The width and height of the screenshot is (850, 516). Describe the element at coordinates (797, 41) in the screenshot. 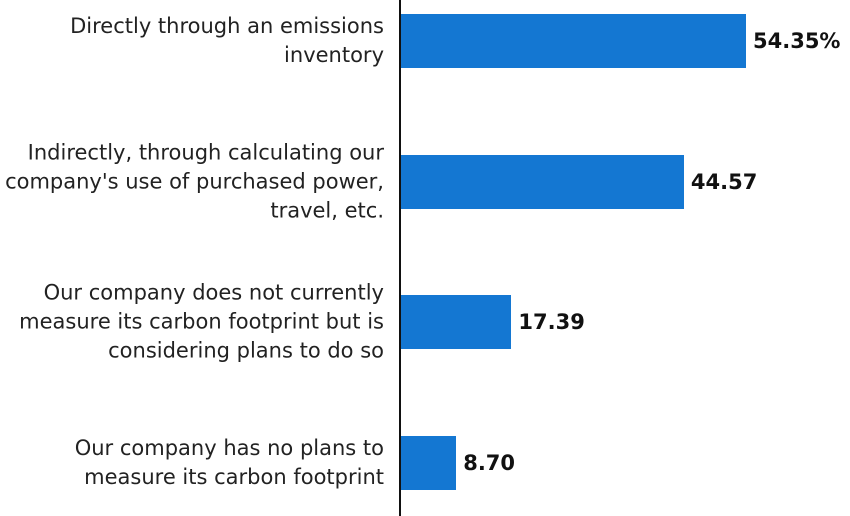

I see `value-label: 54.35%` at that location.